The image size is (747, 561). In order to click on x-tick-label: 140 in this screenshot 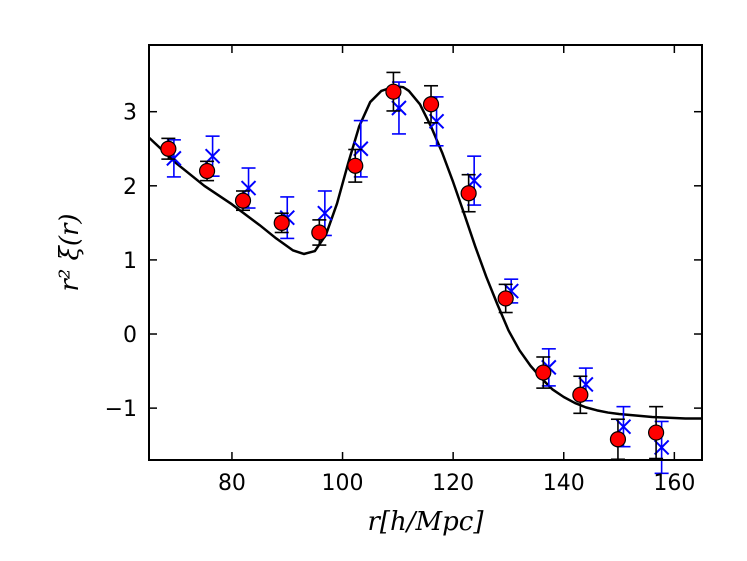, I will do `click(564, 483)`.